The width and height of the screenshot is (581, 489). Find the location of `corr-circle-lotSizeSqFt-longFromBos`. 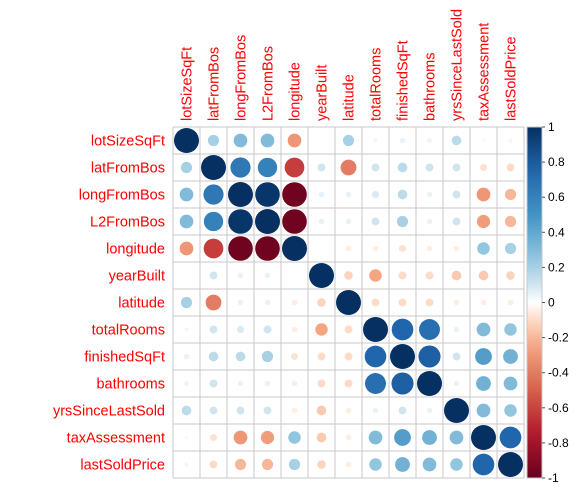

corr-circle-lotSizeSqFt-longFromBos is located at coordinates (240, 140).